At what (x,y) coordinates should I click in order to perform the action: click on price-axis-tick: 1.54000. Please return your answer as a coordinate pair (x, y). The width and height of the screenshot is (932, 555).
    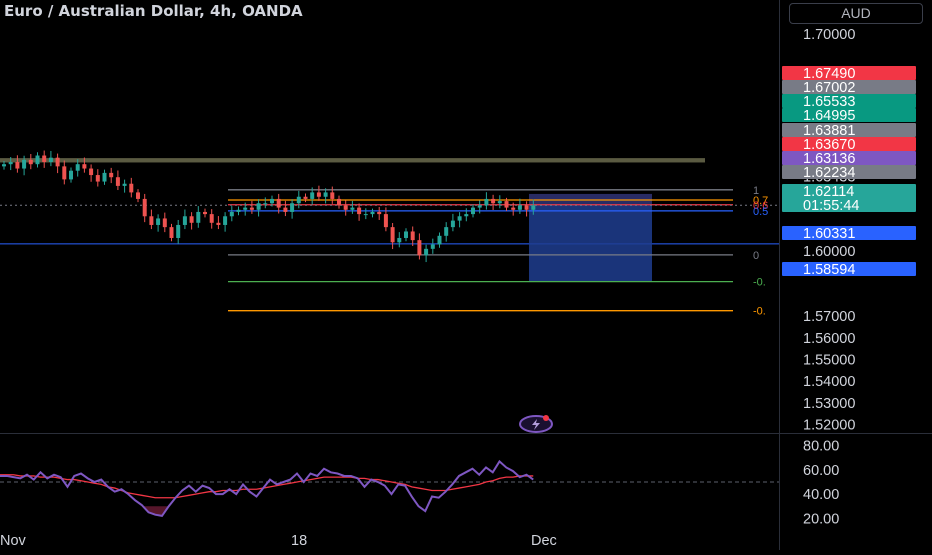
    Looking at the image, I should click on (829, 382).